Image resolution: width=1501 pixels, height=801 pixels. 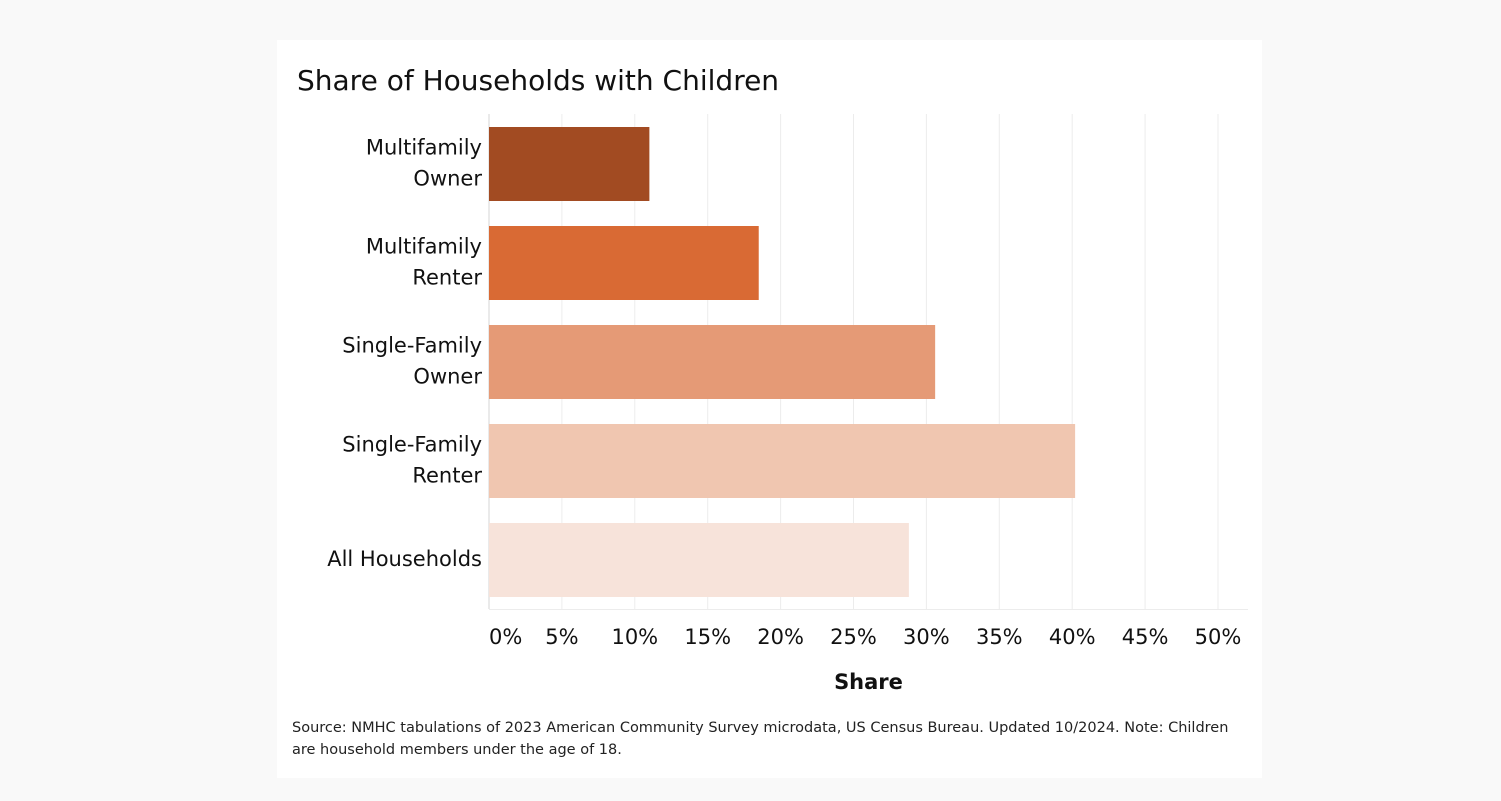 I want to click on x-tick-label: 40%, so click(x=1072, y=637).